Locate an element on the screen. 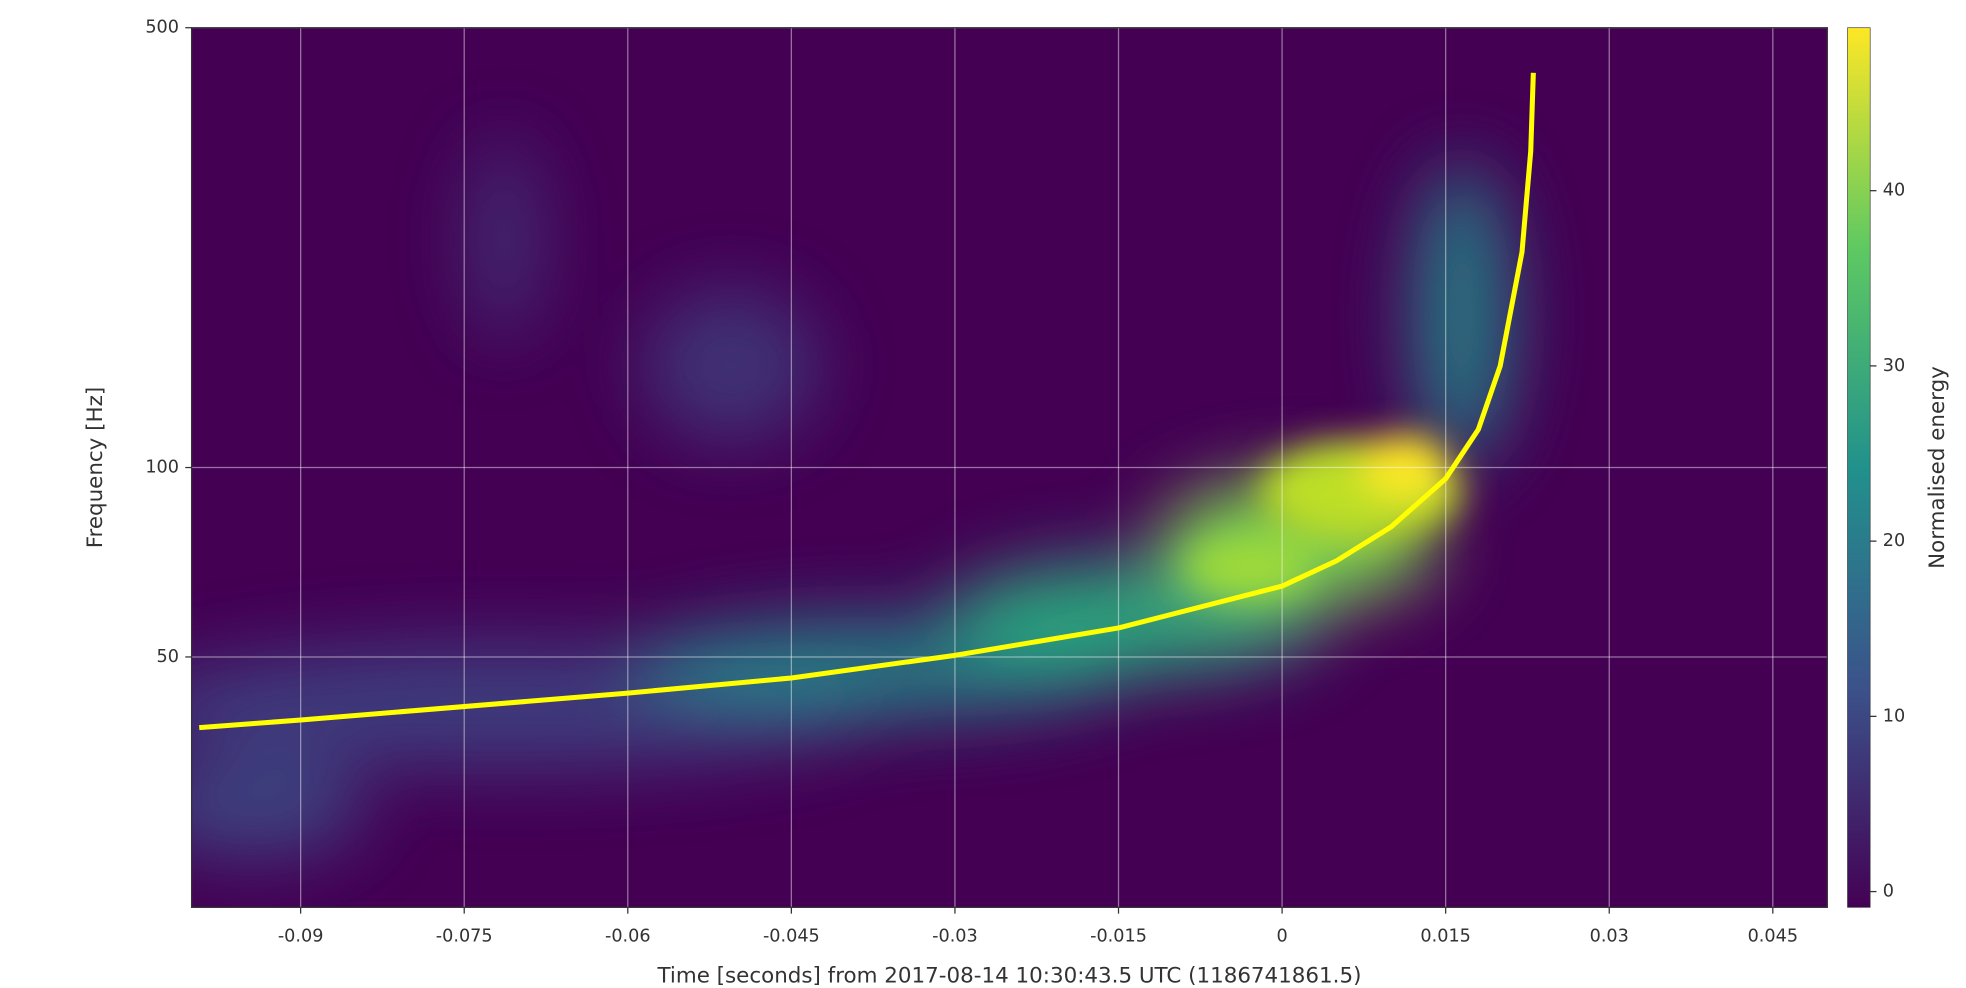 This screenshot has width=1966, height=988. y-tick-label: 50 is located at coordinates (168, 657).